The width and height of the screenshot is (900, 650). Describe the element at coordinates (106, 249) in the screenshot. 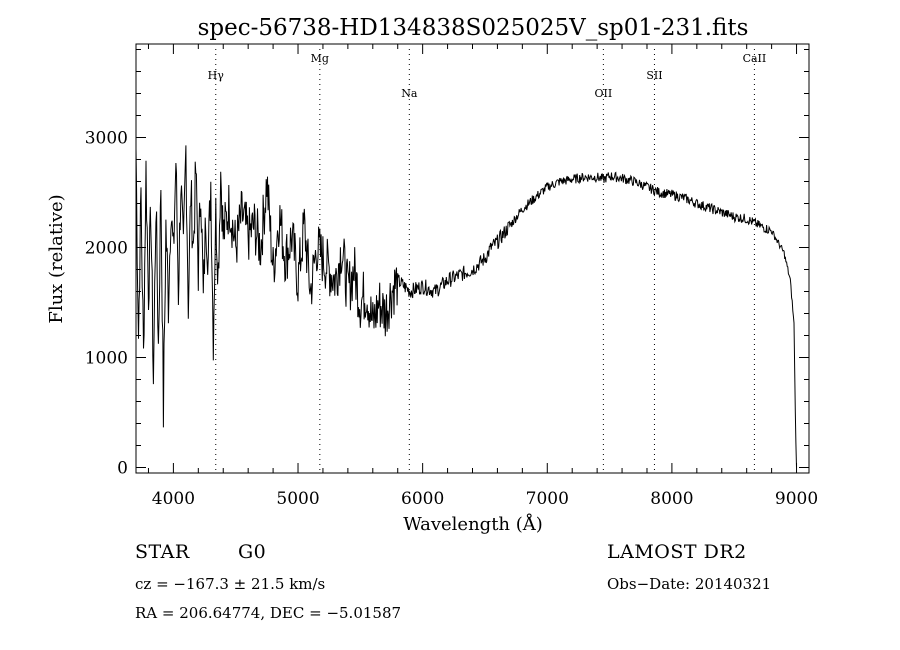

I see `y-tick-label: 2000` at that location.